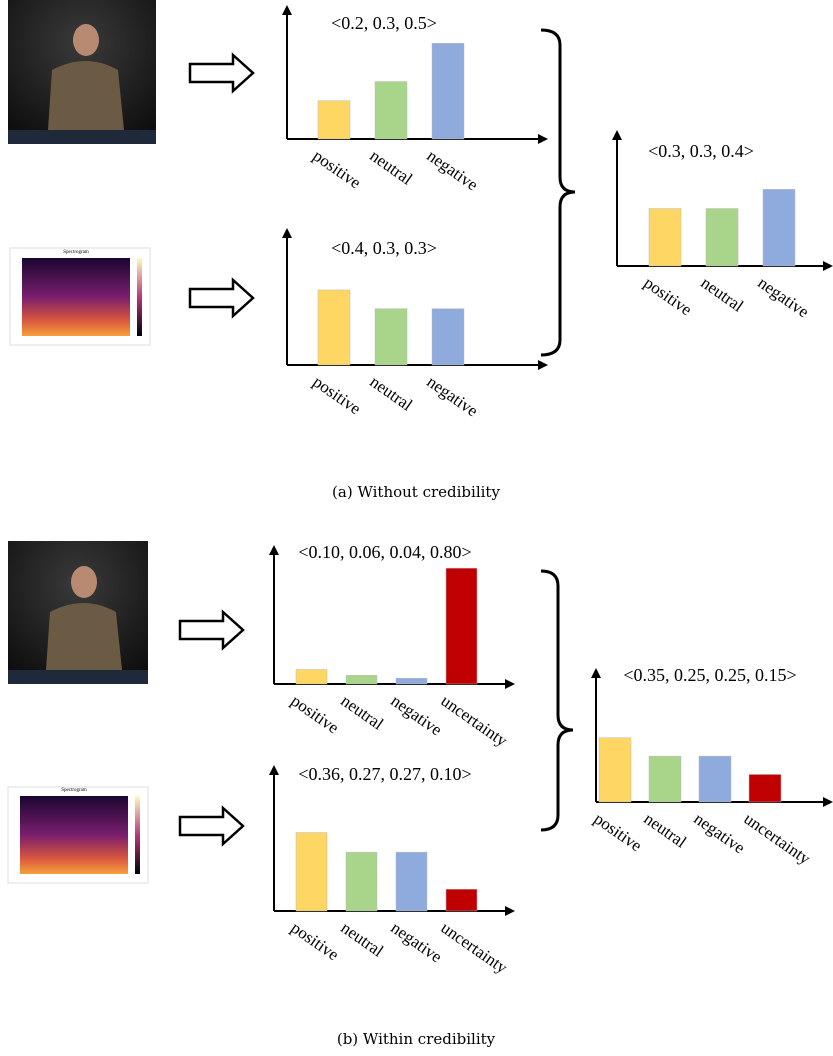  What do you see at coordinates (558, 430) in the screenshot?
I see `braces` at bounding box center [558, 430].